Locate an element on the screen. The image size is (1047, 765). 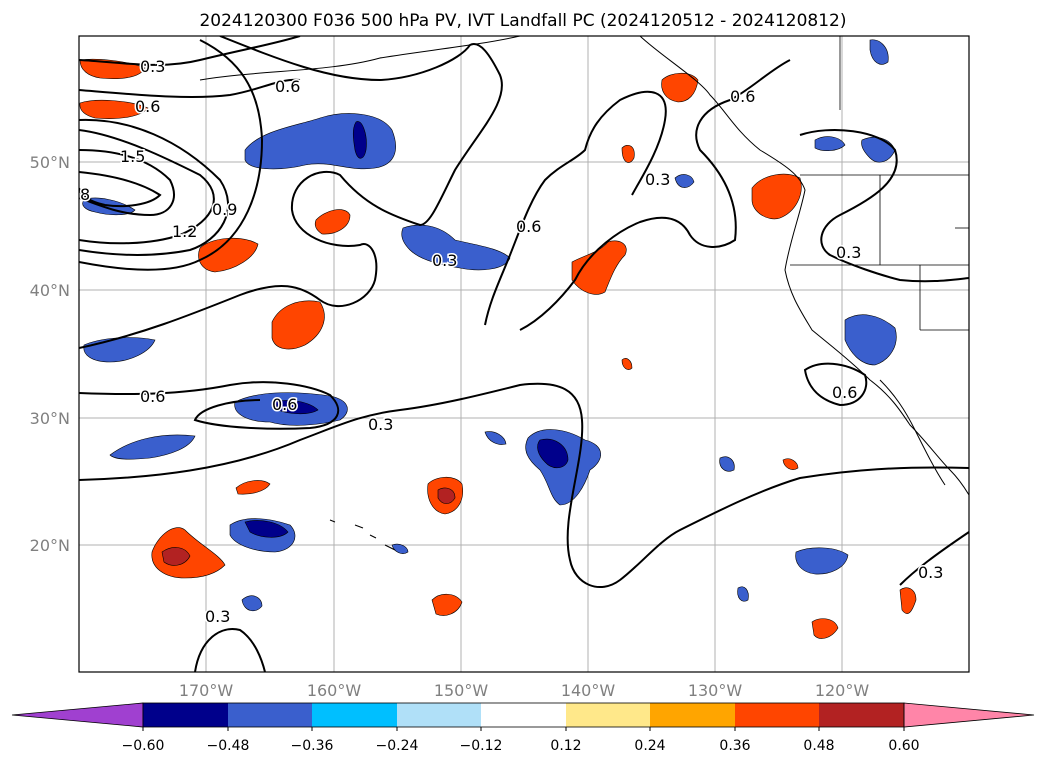
contour-label: 8 is located at coordinates (85, 194).